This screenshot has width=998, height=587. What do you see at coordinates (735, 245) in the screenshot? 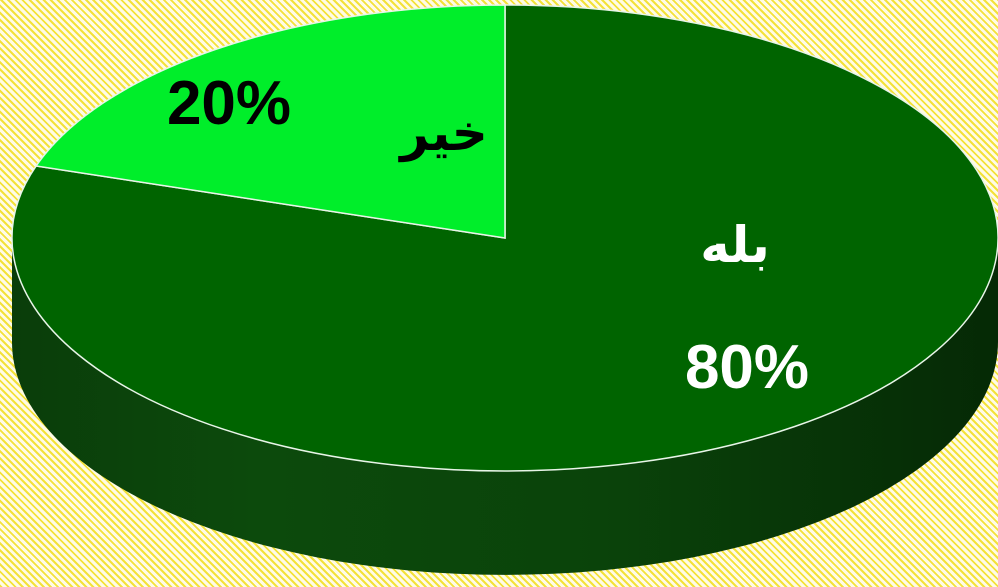
I see `slice-label-yes: بله` at bounding box center [735, 245].